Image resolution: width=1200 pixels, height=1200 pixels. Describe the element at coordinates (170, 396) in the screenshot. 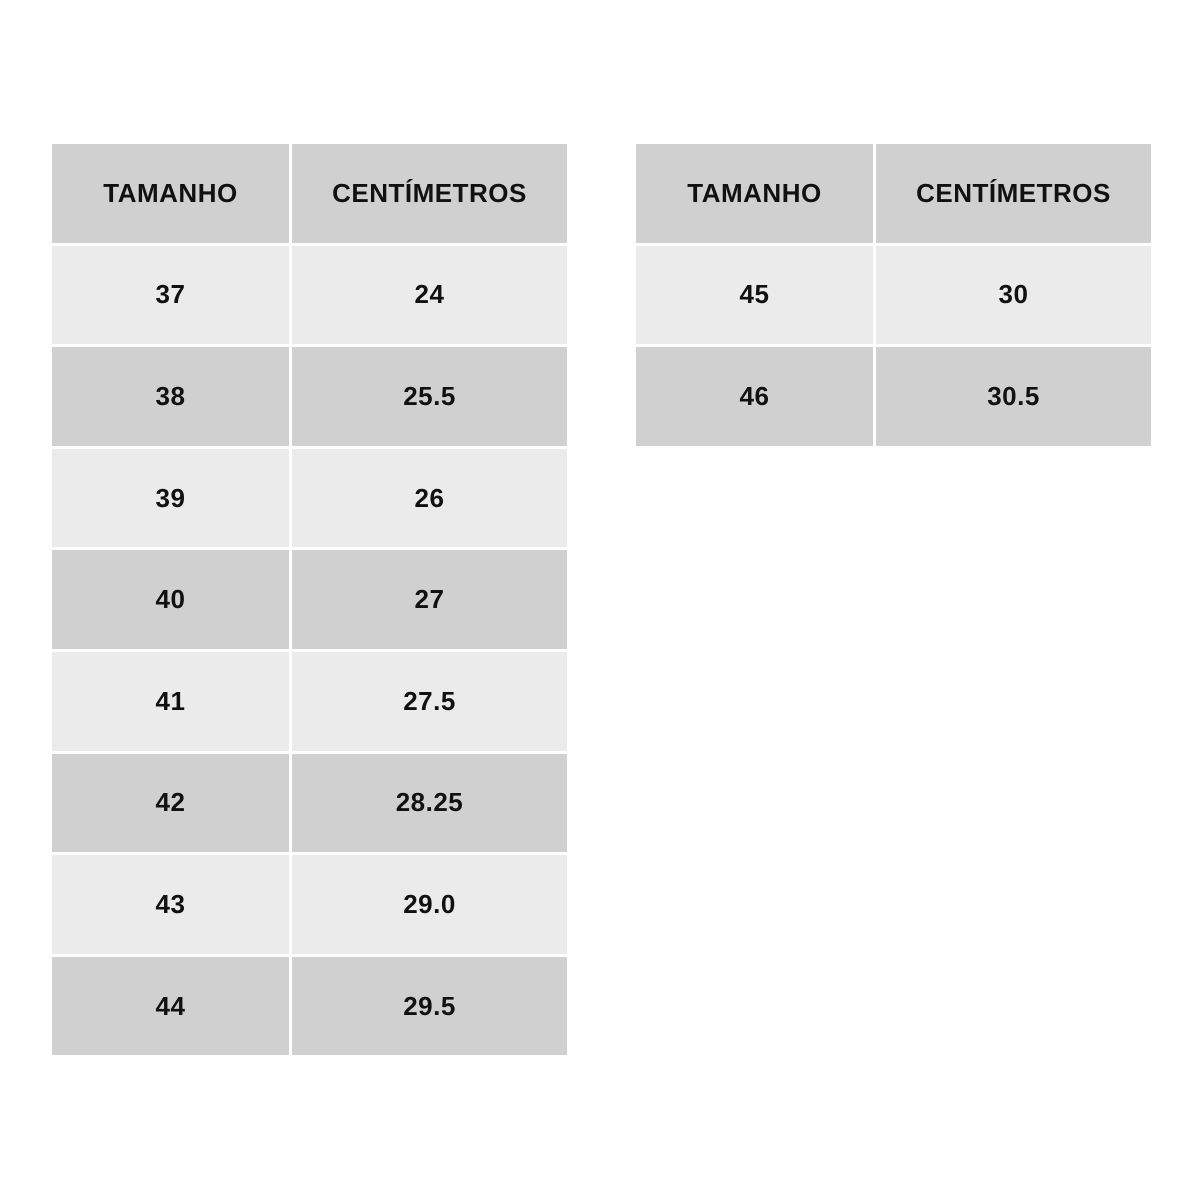

I see `cell-size: 38` at that location.